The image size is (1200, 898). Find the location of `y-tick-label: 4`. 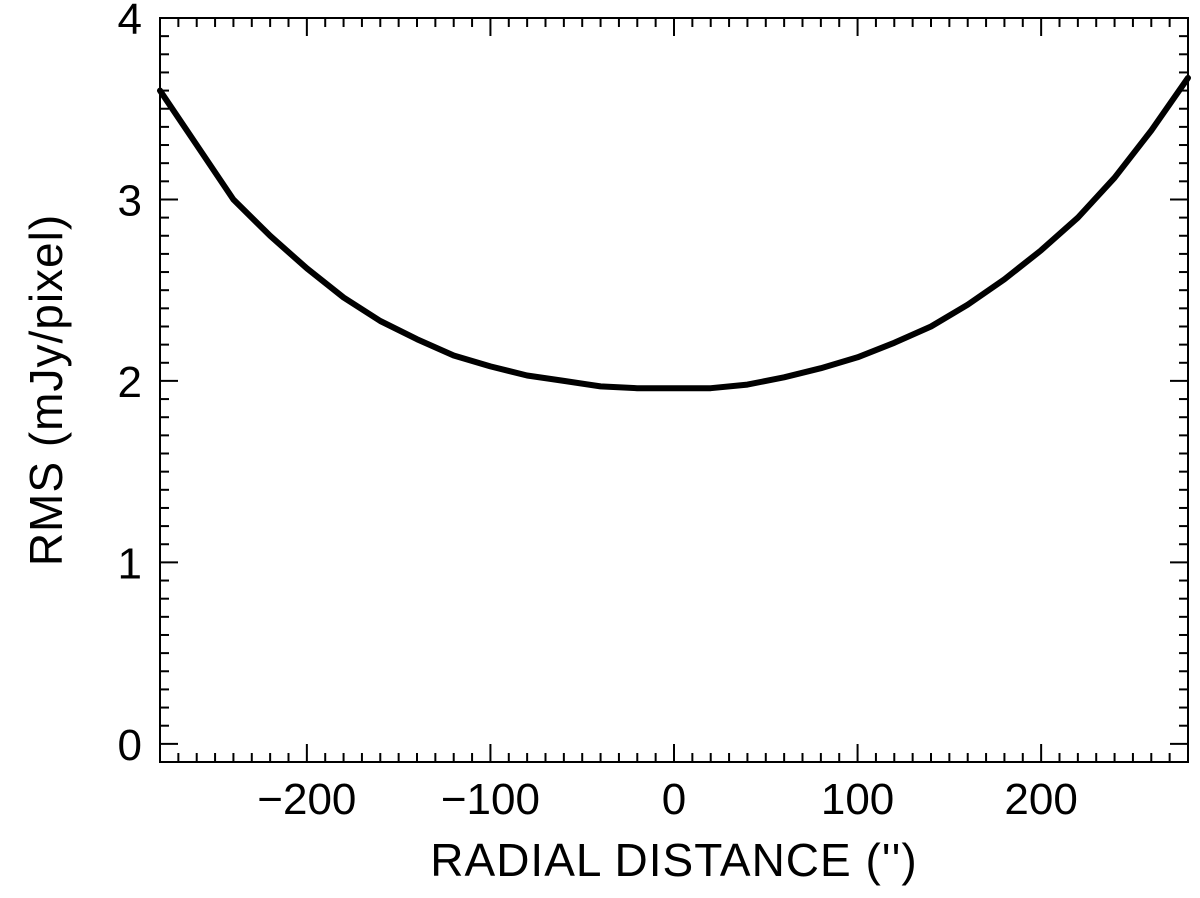

y-tick-label: 4 is located at coordinates (130, 22).